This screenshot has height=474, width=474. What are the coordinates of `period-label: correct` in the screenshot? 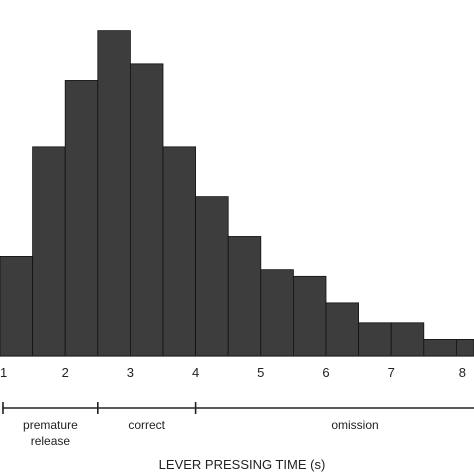 It's located at (146, 425).